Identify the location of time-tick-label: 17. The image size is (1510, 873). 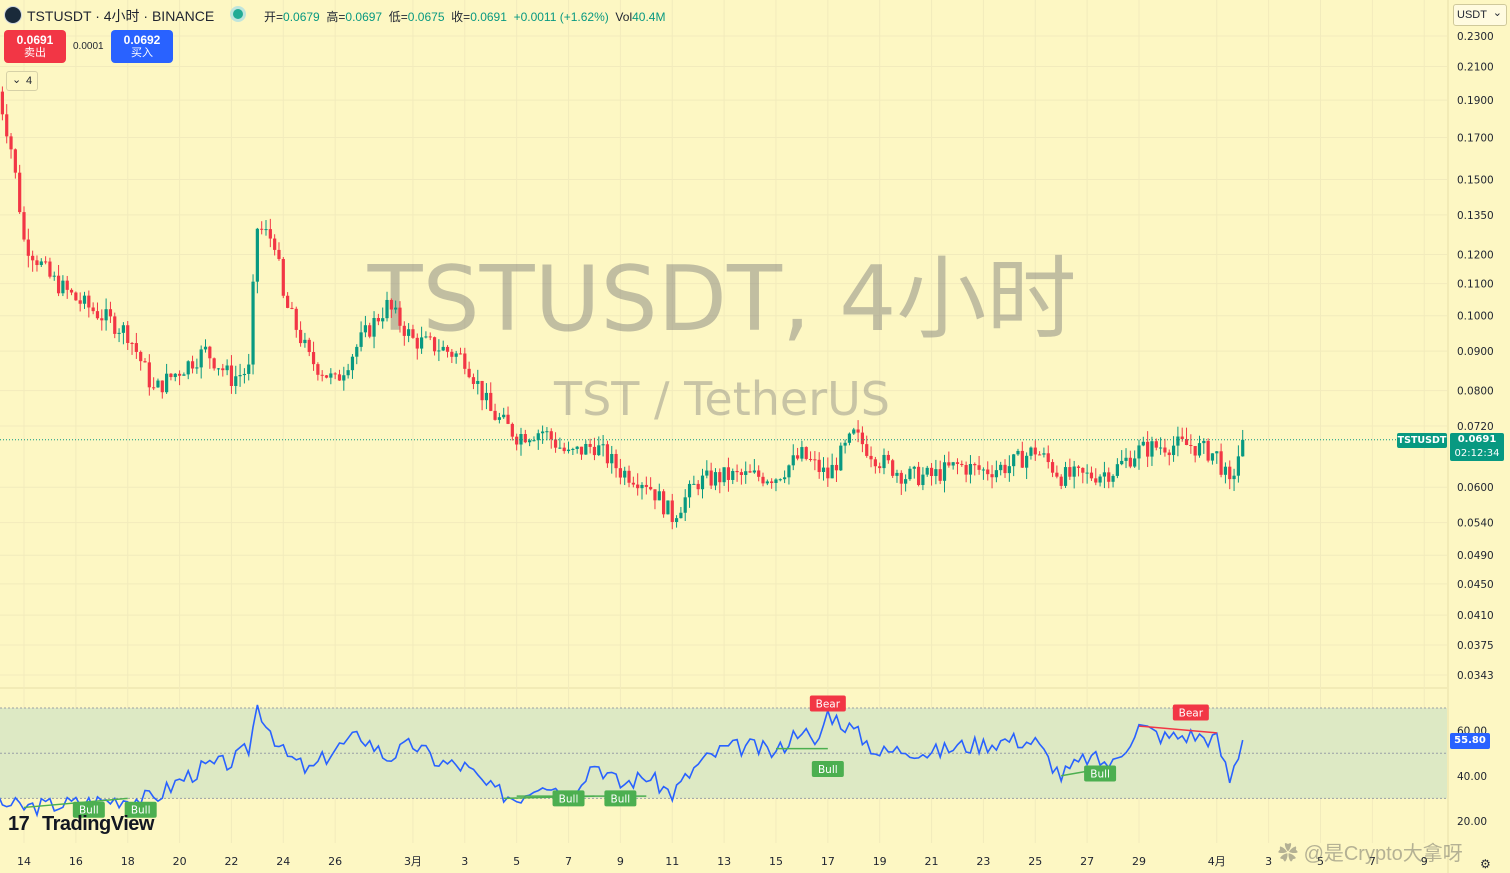
(828, 861).